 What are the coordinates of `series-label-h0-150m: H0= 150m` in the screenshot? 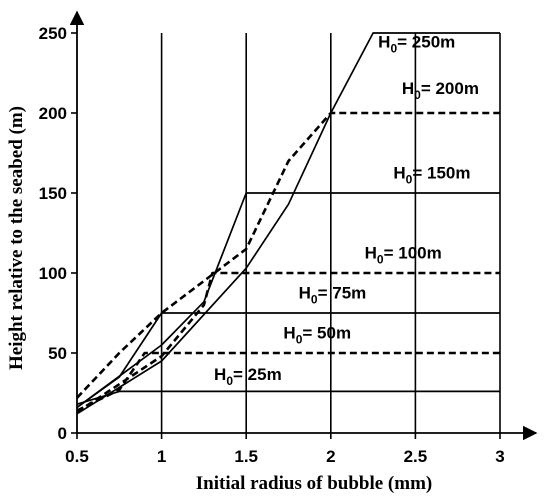 It's located at (431, 175).